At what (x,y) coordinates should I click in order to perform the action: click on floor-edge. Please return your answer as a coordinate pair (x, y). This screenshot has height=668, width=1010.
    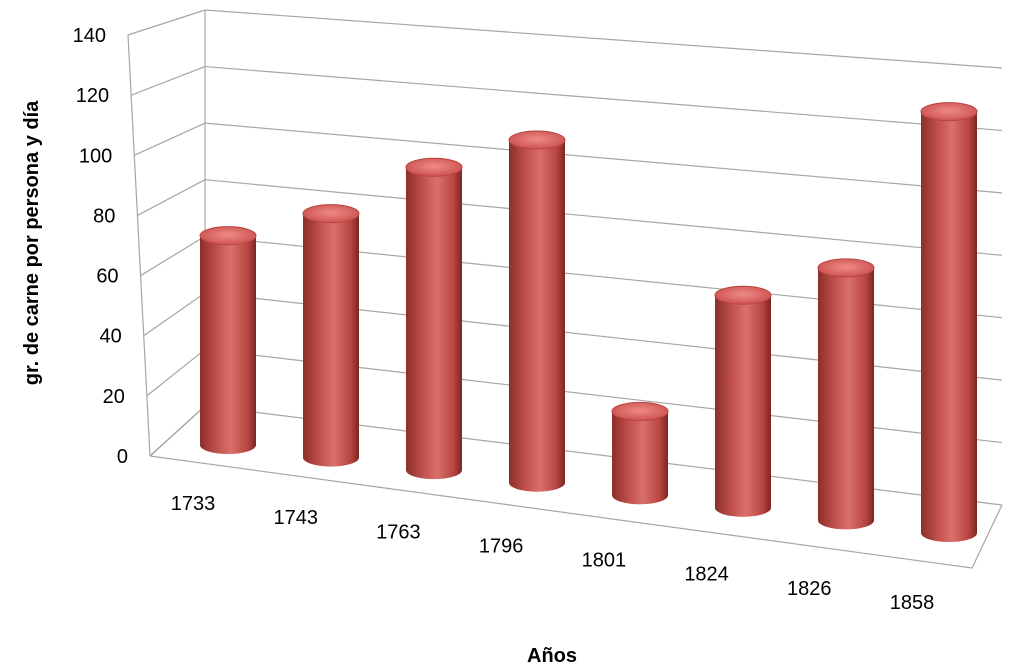
    Looking at the image, I should click on (576, 512).